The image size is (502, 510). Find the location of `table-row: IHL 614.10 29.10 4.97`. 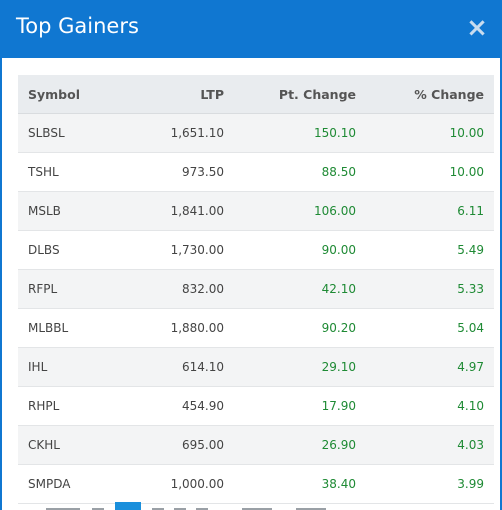

table-row: IHL 614.10 29.10 4.97 is located at coordinates (256, 367).